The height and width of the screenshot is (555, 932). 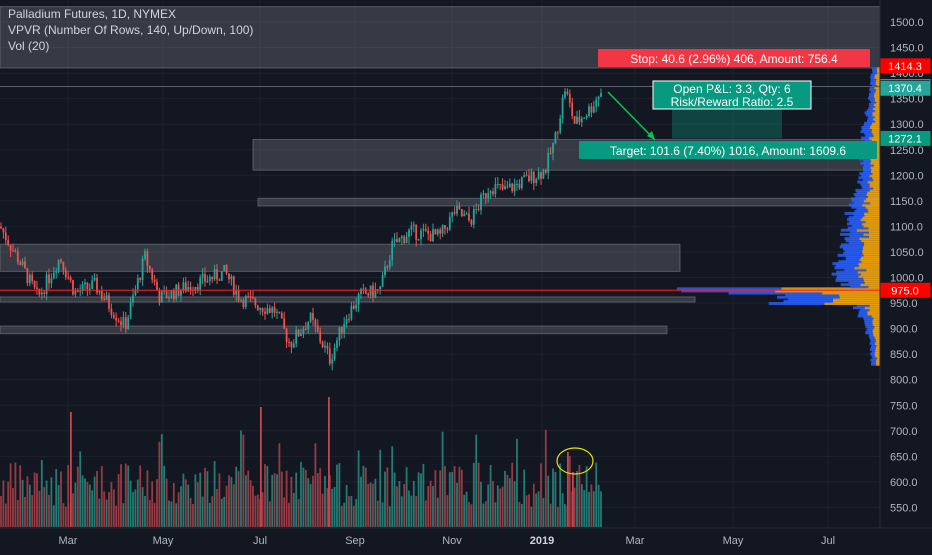 I want to click on x-tick-label: Jul, so click(x=260, y=541).